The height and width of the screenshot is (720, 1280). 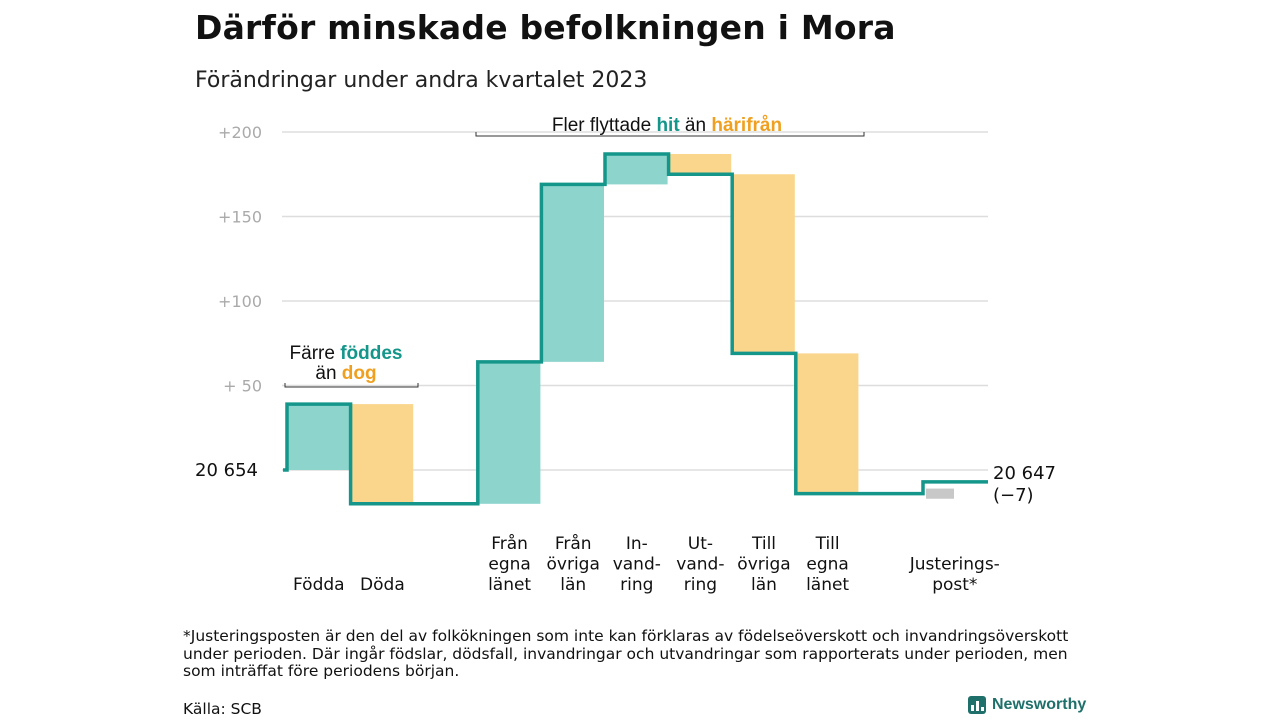 What do you see at coordinates (545, 27) in the screenshot?
I see `chart-title: Därför minskade befolkningen i Mora` at bounding box center [545, 27].